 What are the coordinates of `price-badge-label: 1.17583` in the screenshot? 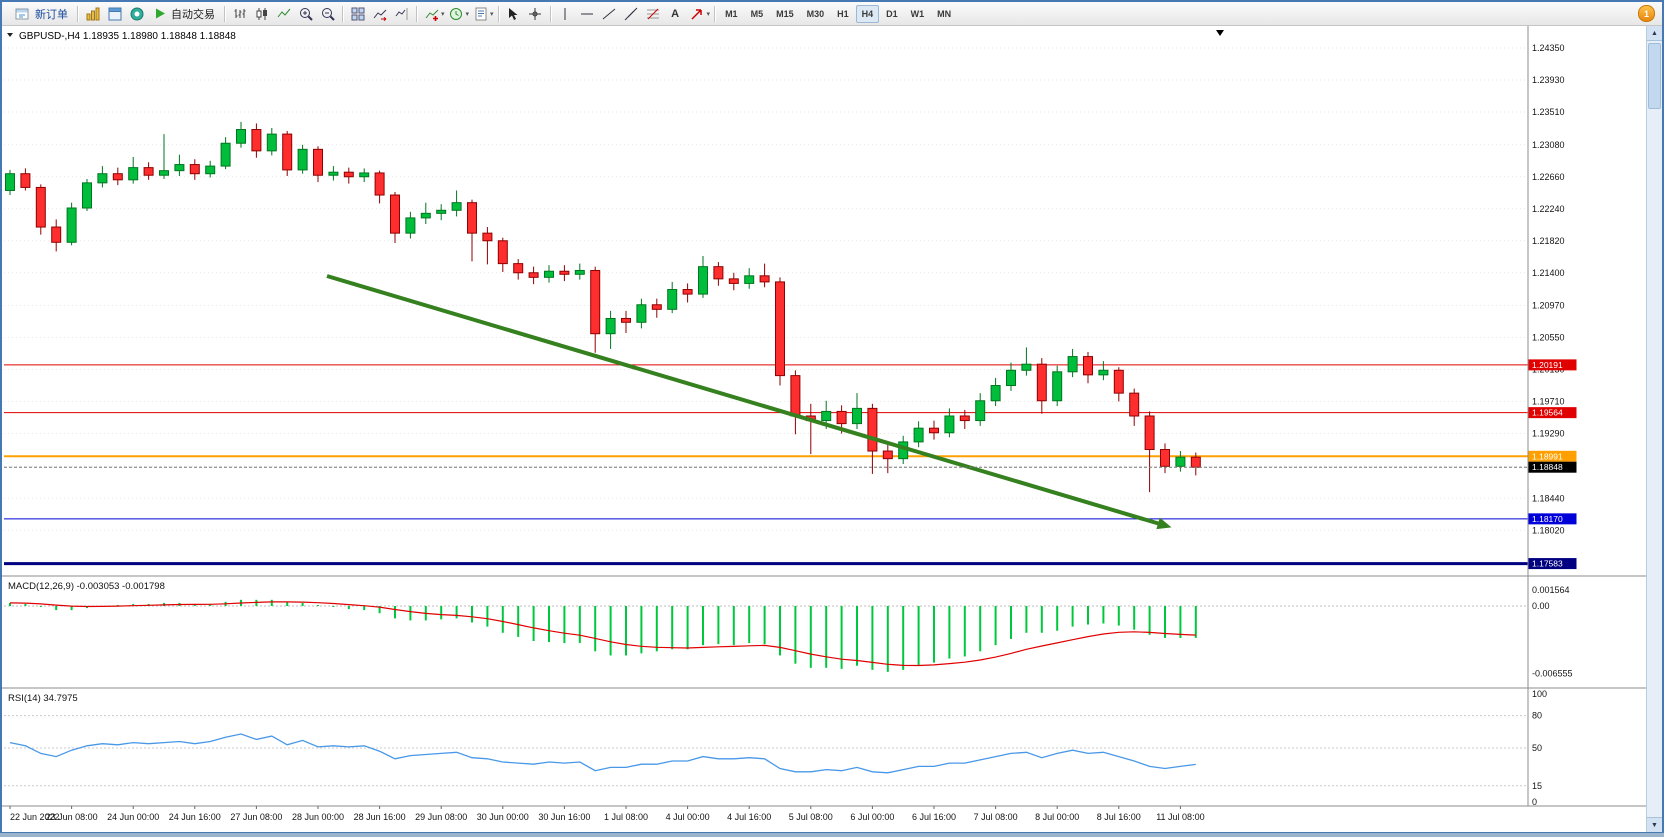 It's located at (1547, 564).